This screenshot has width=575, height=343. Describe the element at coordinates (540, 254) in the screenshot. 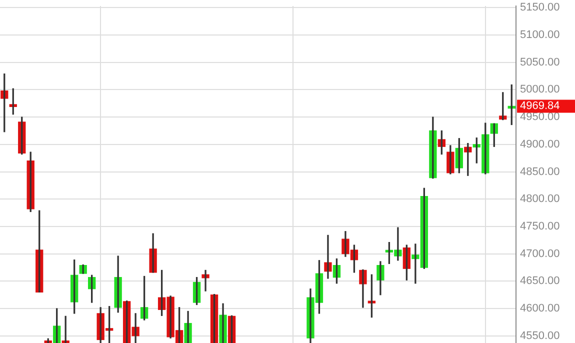

I see `y-tick-label: 4700.00` at that location.